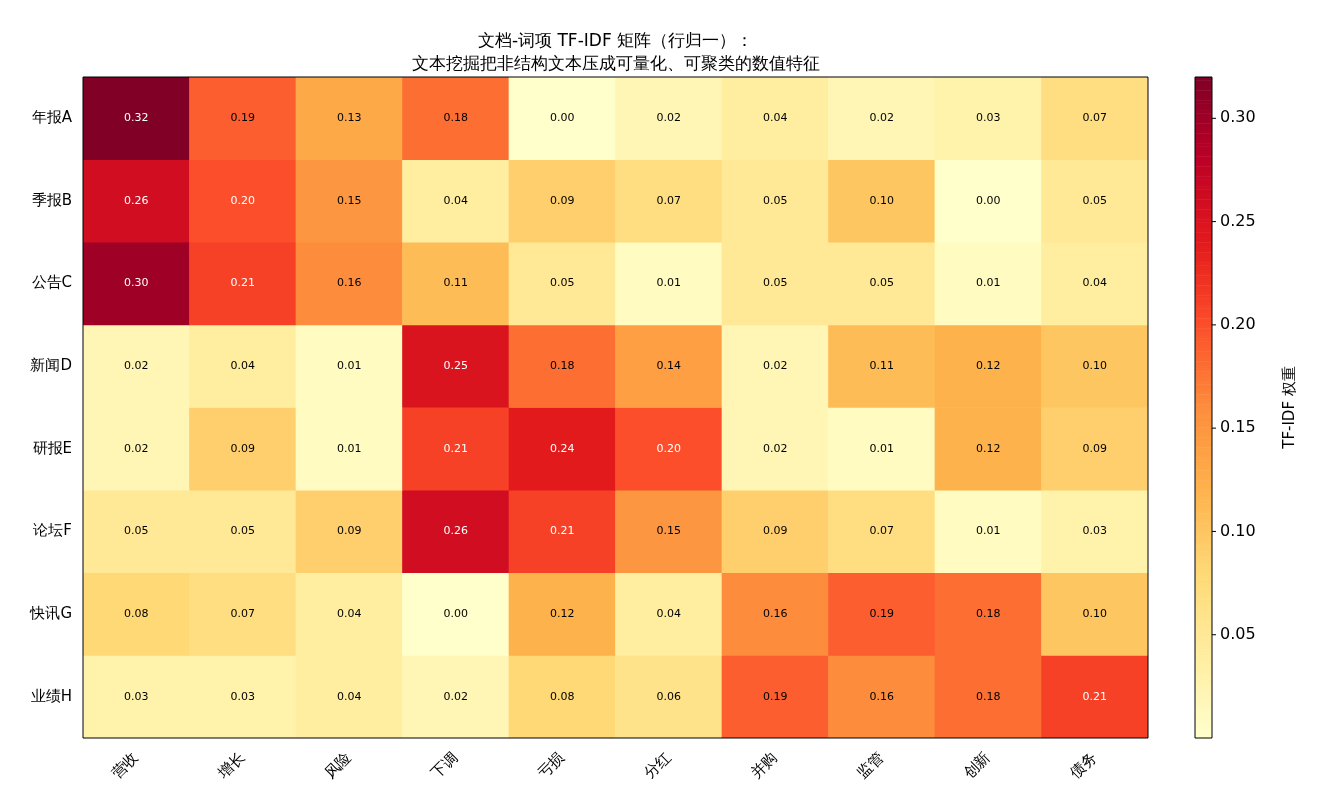  I want to click on x-tick-label: 下调, so click(444, 765).